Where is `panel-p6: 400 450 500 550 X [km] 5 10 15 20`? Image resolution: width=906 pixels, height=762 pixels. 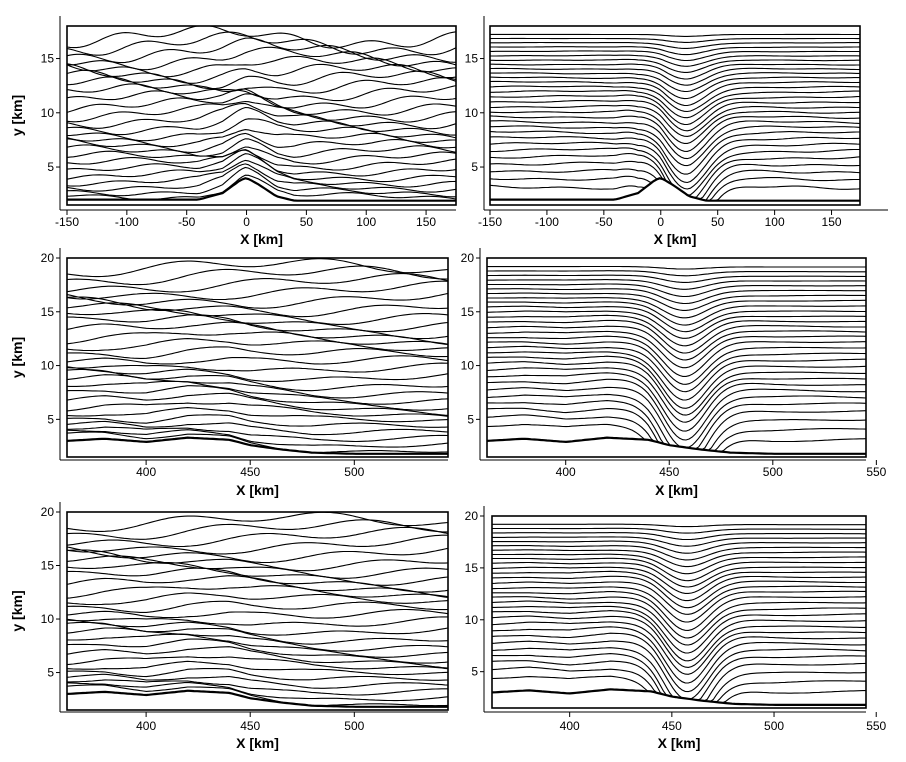
panel-p6: 400 450 500 550 X [km] 5 10 15 20 is located at coordinates (676, 628).